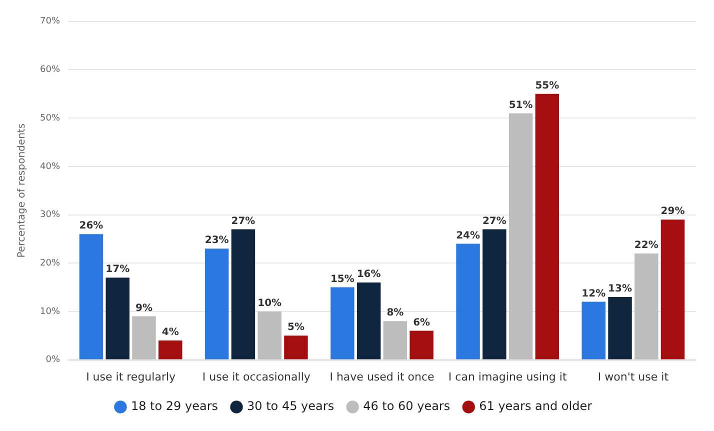  What do you see at coordinates (50, 21) in the screenshot?
I see `y-tick-label: 70%` at bounding box center [50, 21].